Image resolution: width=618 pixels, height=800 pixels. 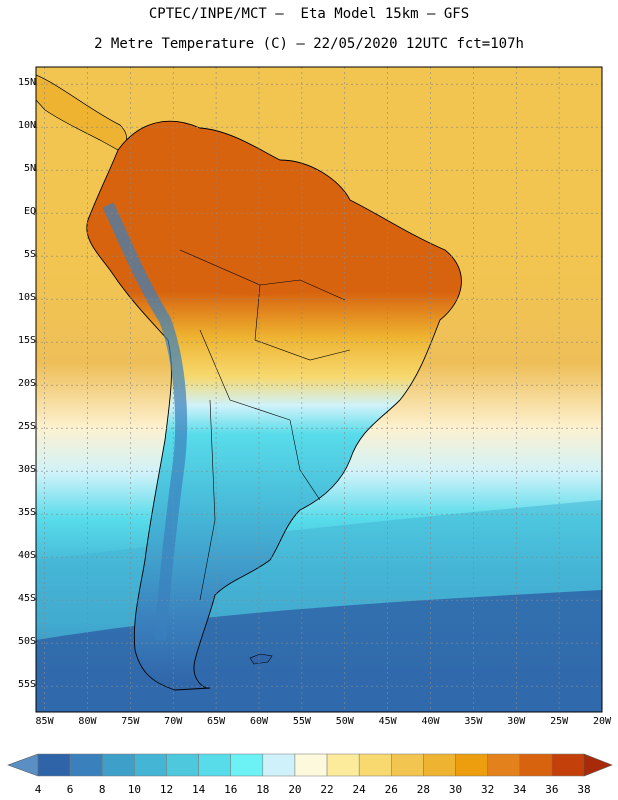 I want to click on latitude-label: 30S, so click(x=26, y=470).